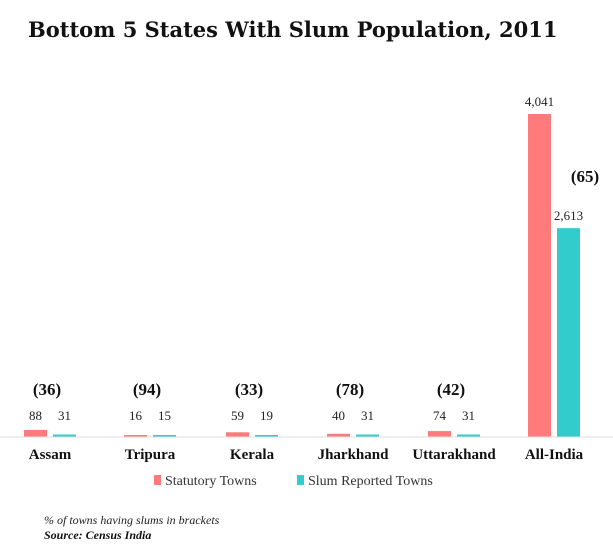 The image size is (613, 553). Describe the element at coordinates (211, 481) in the screenshot. I see `legend-label-statutory-towns: Statutory Towns` at that location.